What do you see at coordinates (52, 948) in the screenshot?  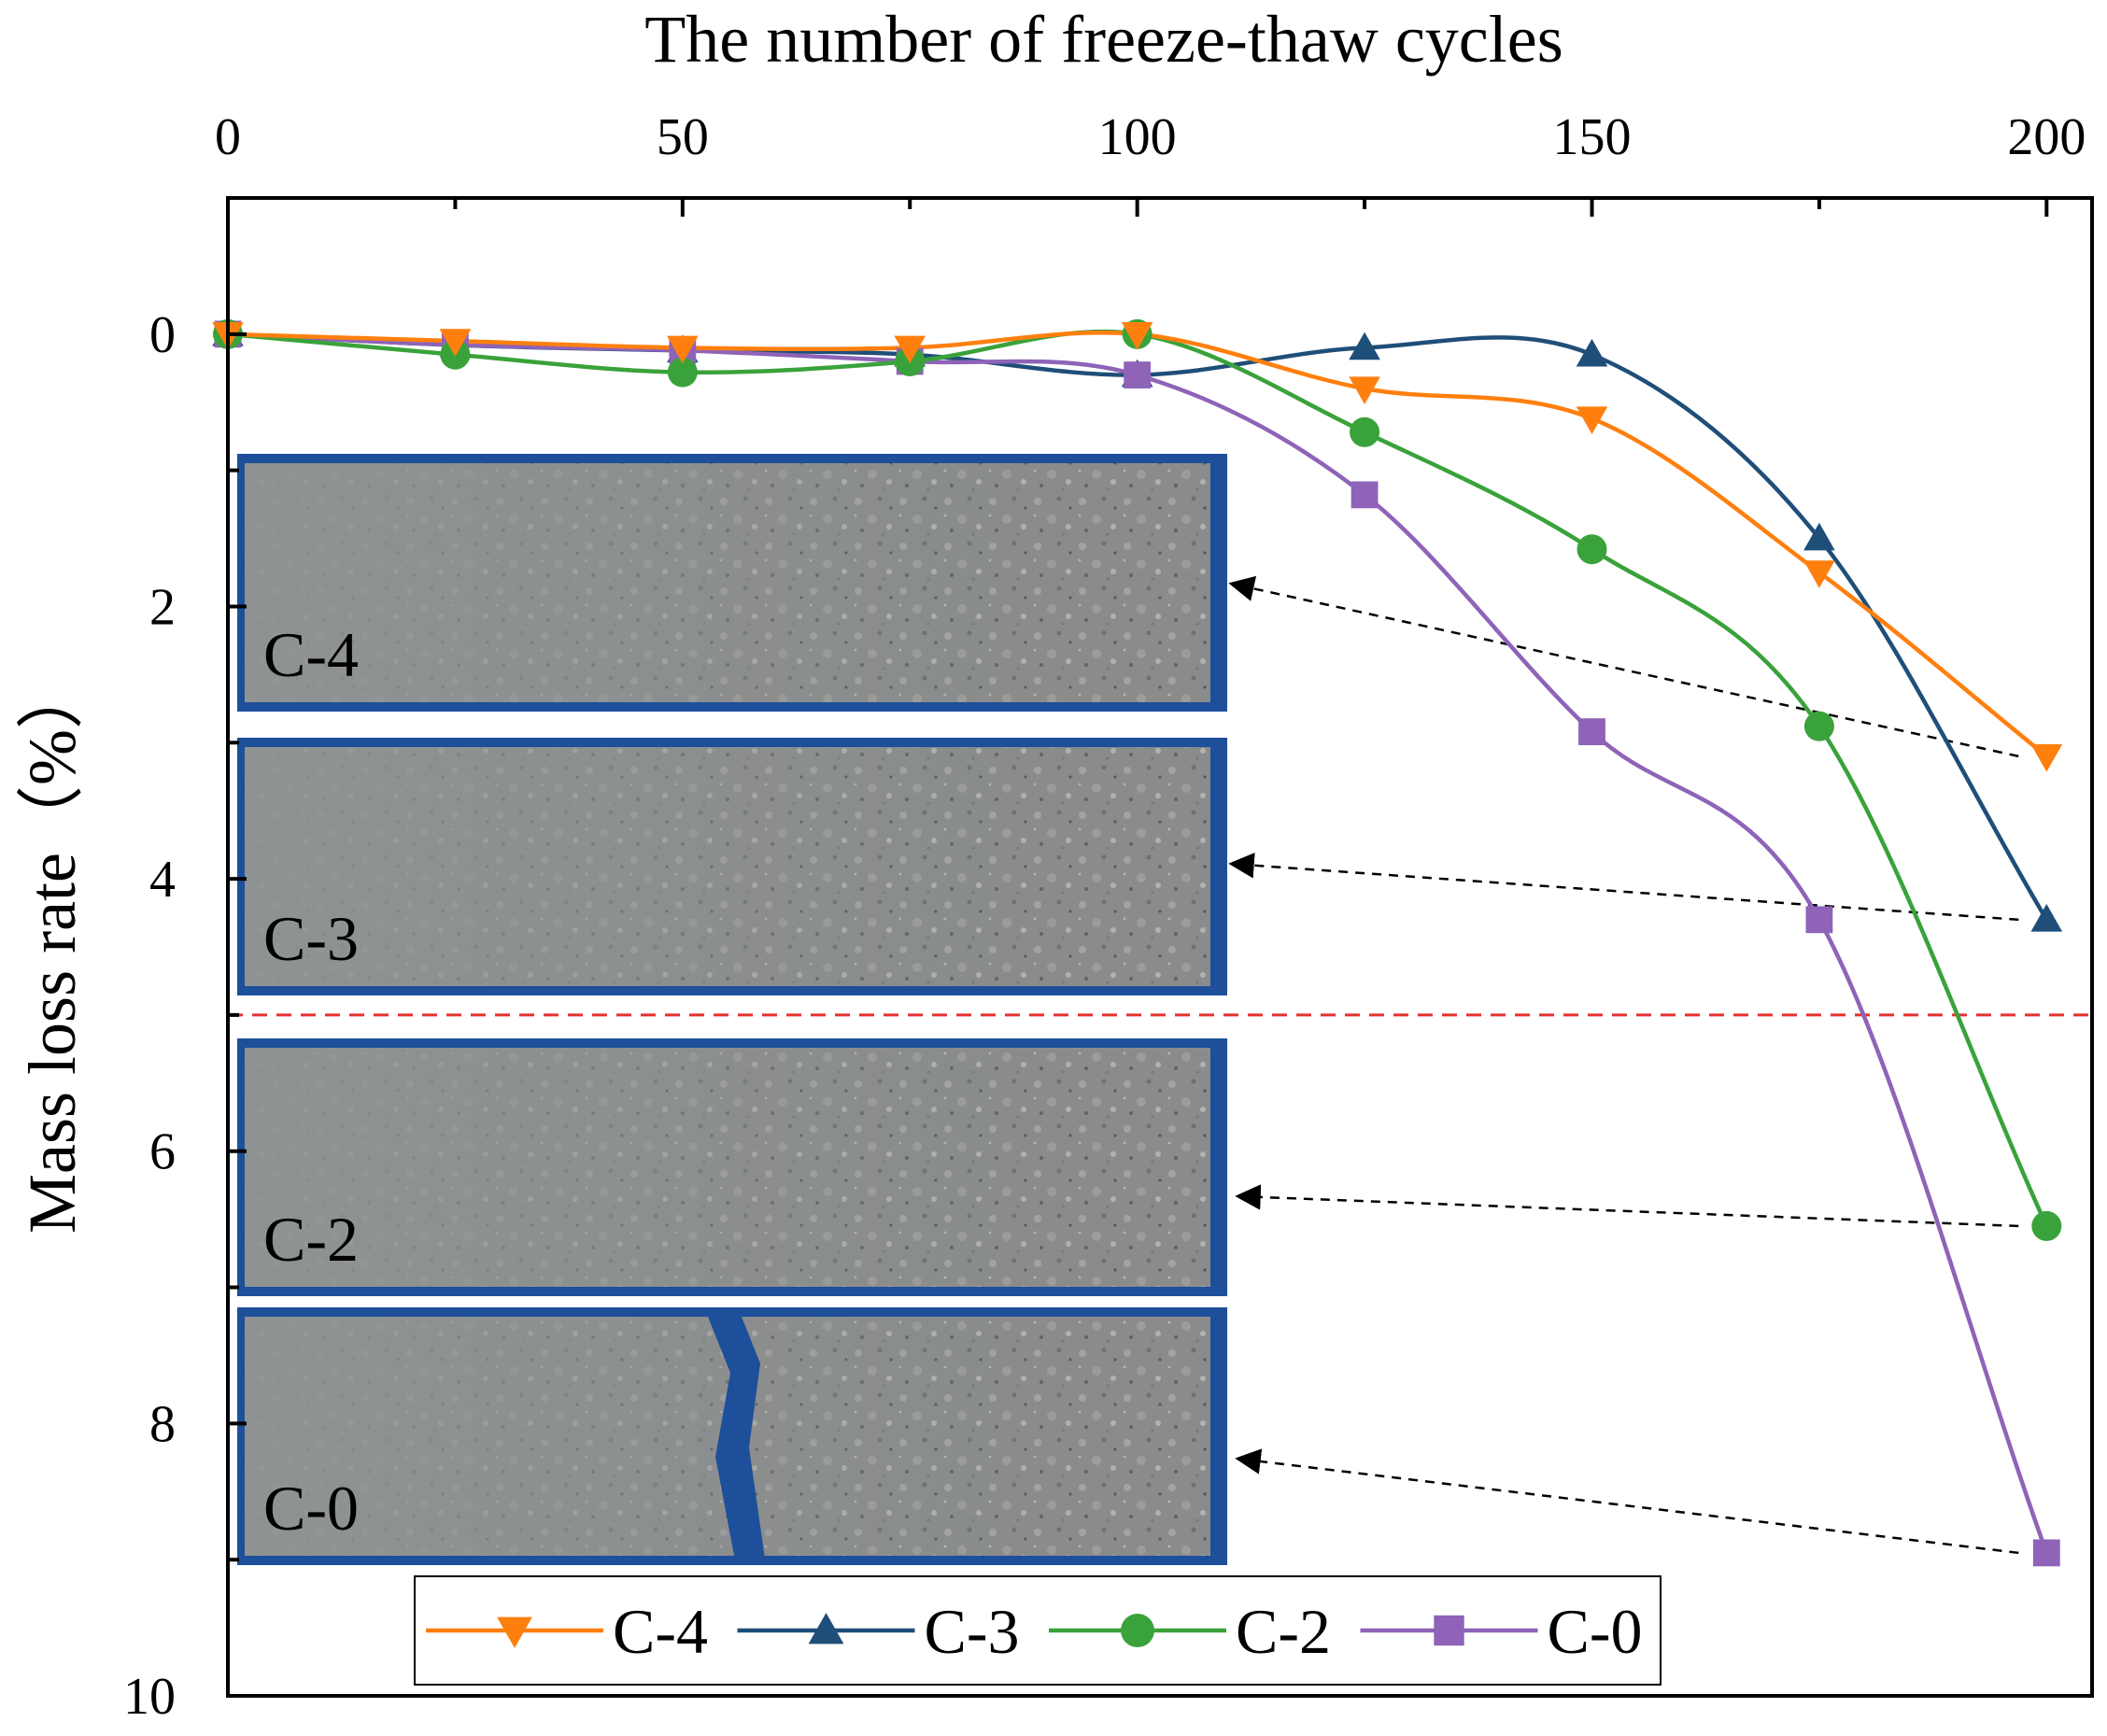 I see `y-axis-title: Mass loss rate（%）` at bounding box center [52, 948].